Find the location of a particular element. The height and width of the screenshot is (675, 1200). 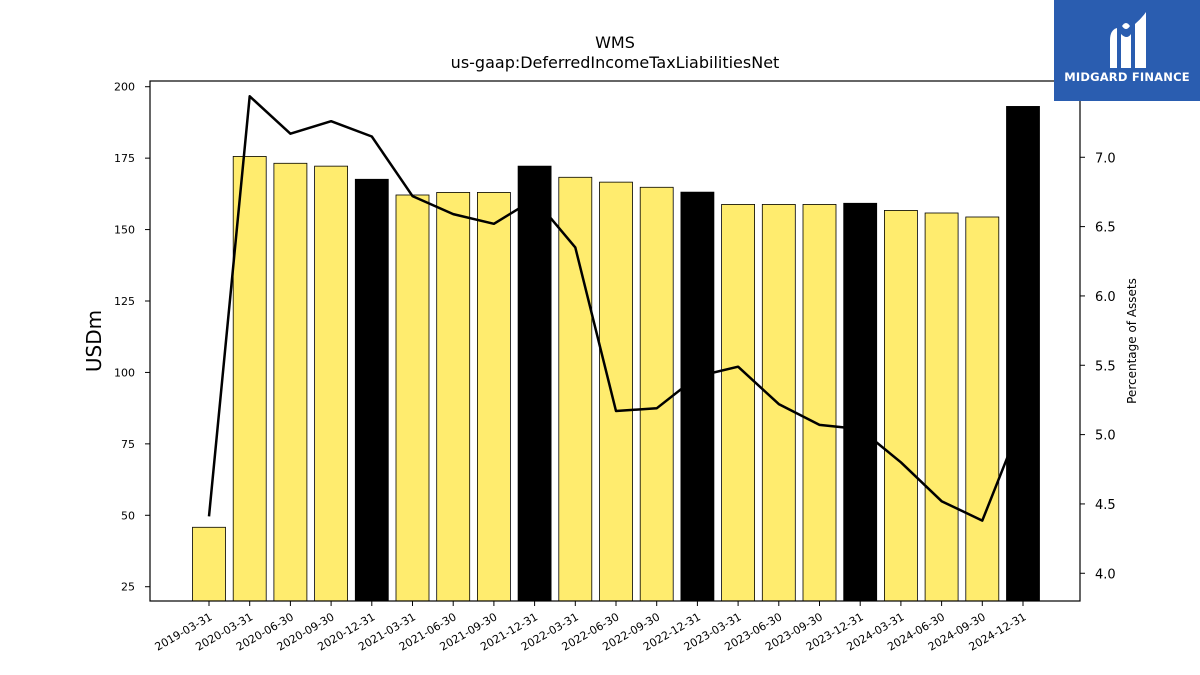

y-tick-label: 125 is located at coordinates (124, 301).